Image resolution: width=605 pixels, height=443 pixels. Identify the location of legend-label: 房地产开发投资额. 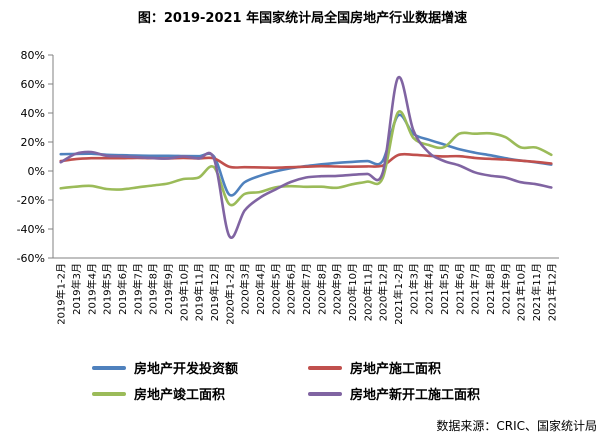
(186, 369).